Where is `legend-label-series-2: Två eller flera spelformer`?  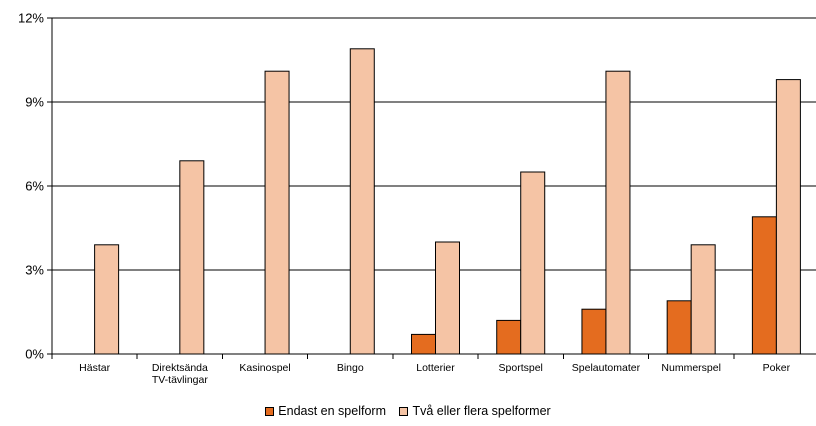 legend-label-series-2: Två eller flera spelformer is located at coordinates (481, 411).